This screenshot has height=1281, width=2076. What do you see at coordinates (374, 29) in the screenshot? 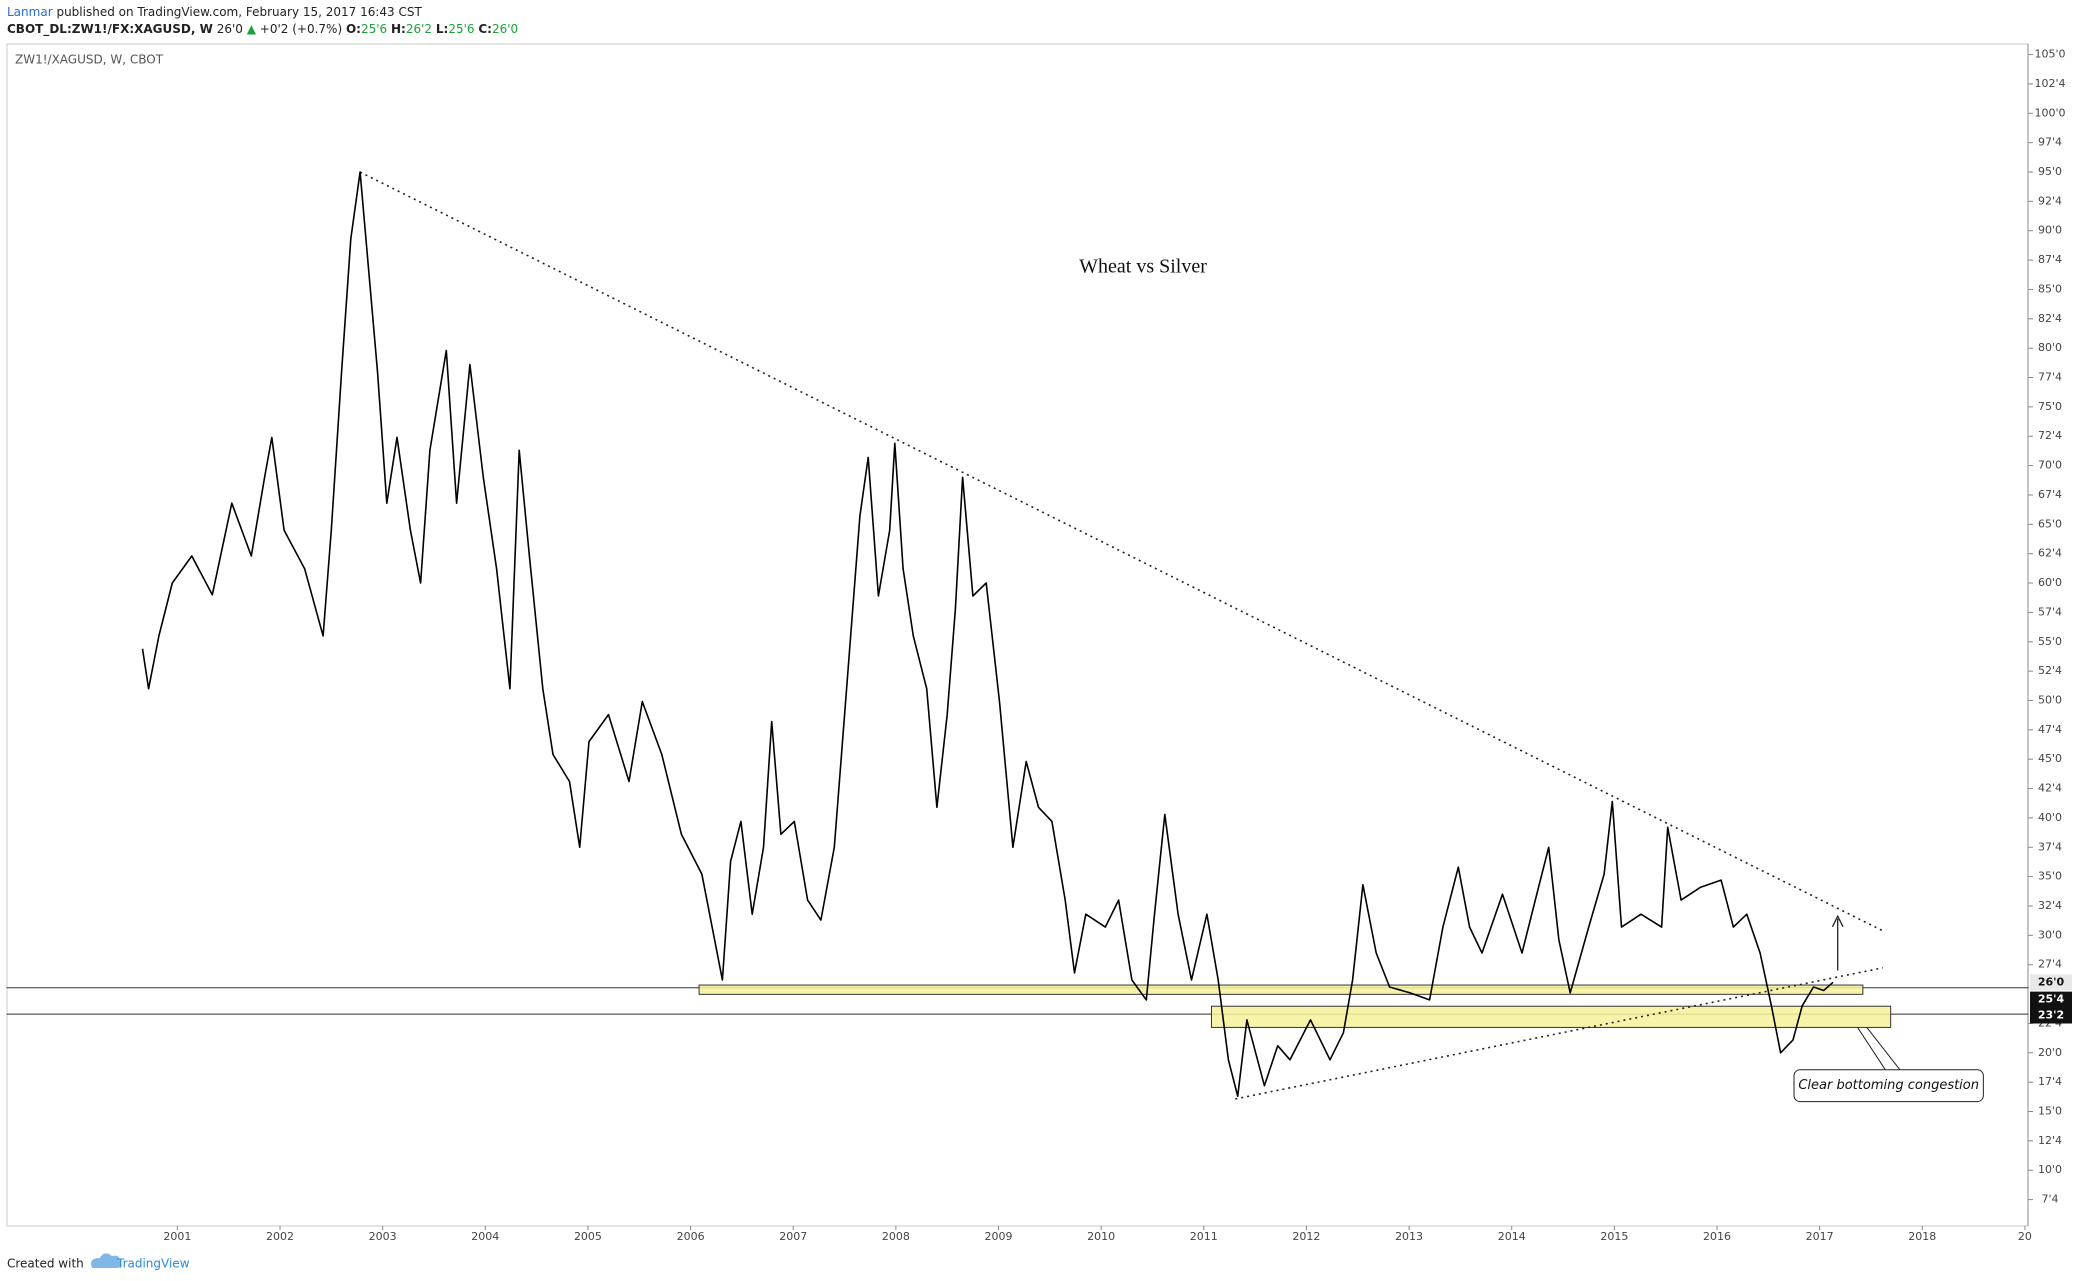
I see `open: 25'6` at bounding box center [374, 29].